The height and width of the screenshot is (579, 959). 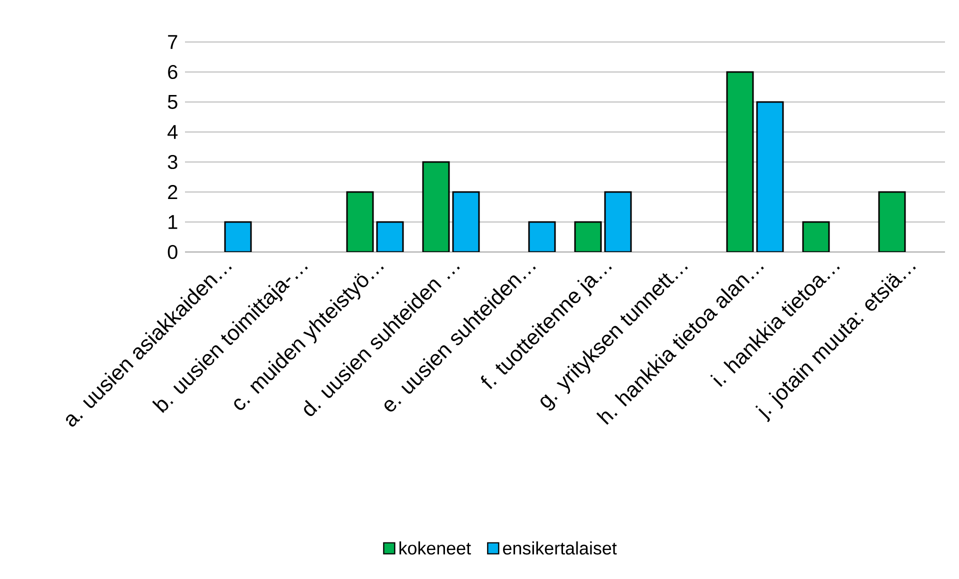 What do you see at coordinates (173, 42) in the screenshot?
I see `y-tick-label: 7` at bounding box center [173, 42].